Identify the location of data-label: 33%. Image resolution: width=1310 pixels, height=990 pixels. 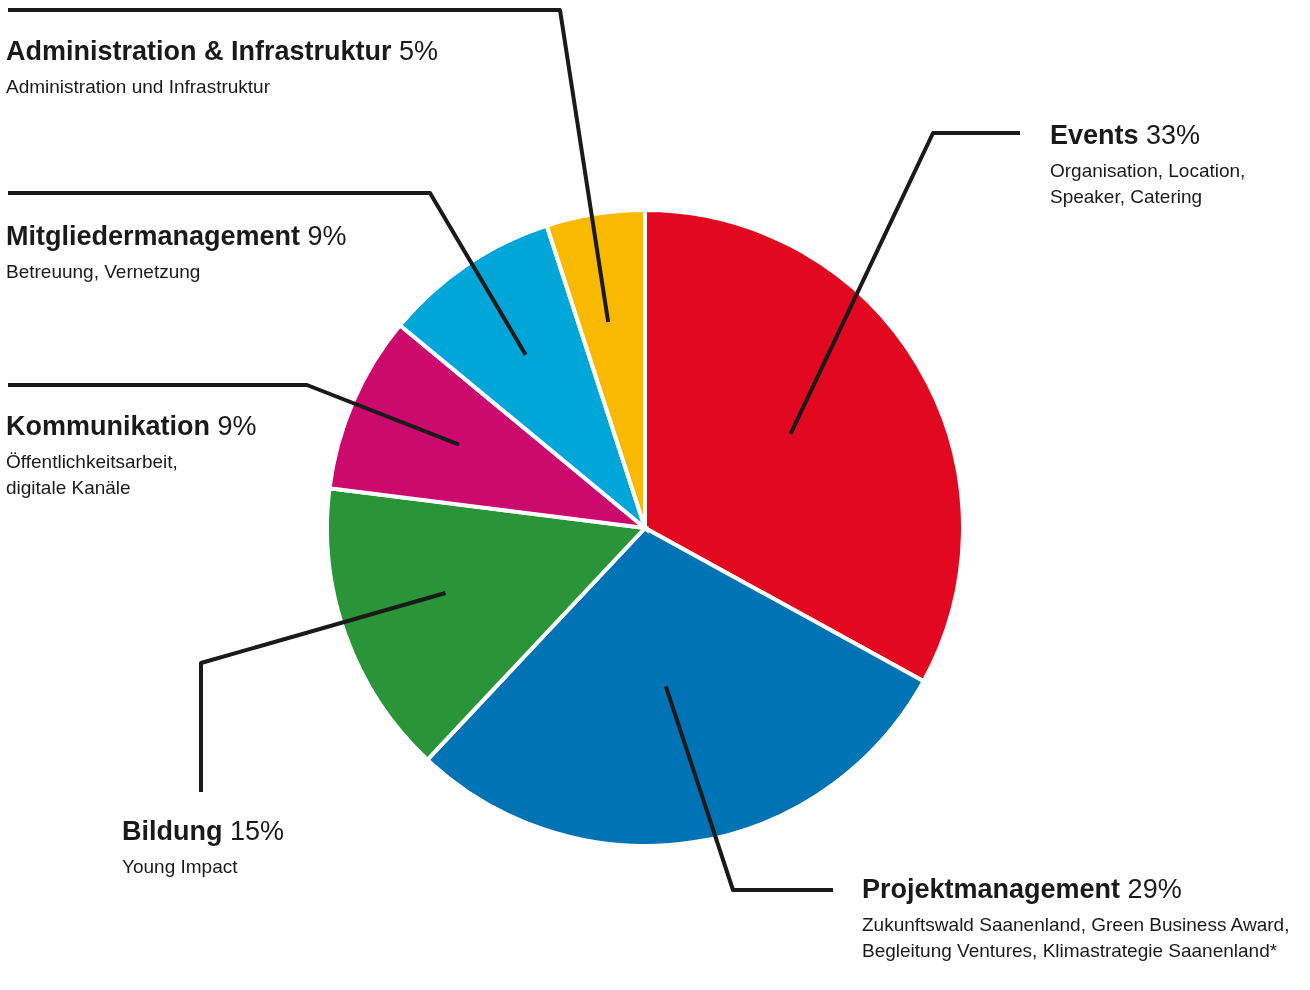
(1173, 135).